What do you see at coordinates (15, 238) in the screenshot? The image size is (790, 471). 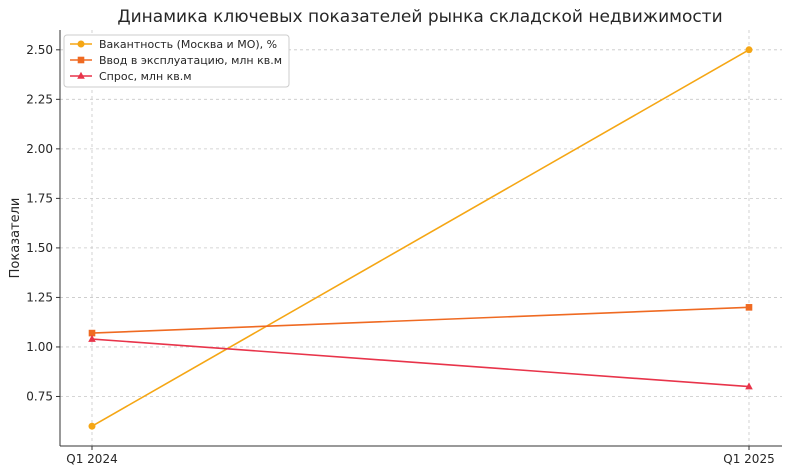 I see `y-axis-label: Показатели` at bounding box center [15, 238].